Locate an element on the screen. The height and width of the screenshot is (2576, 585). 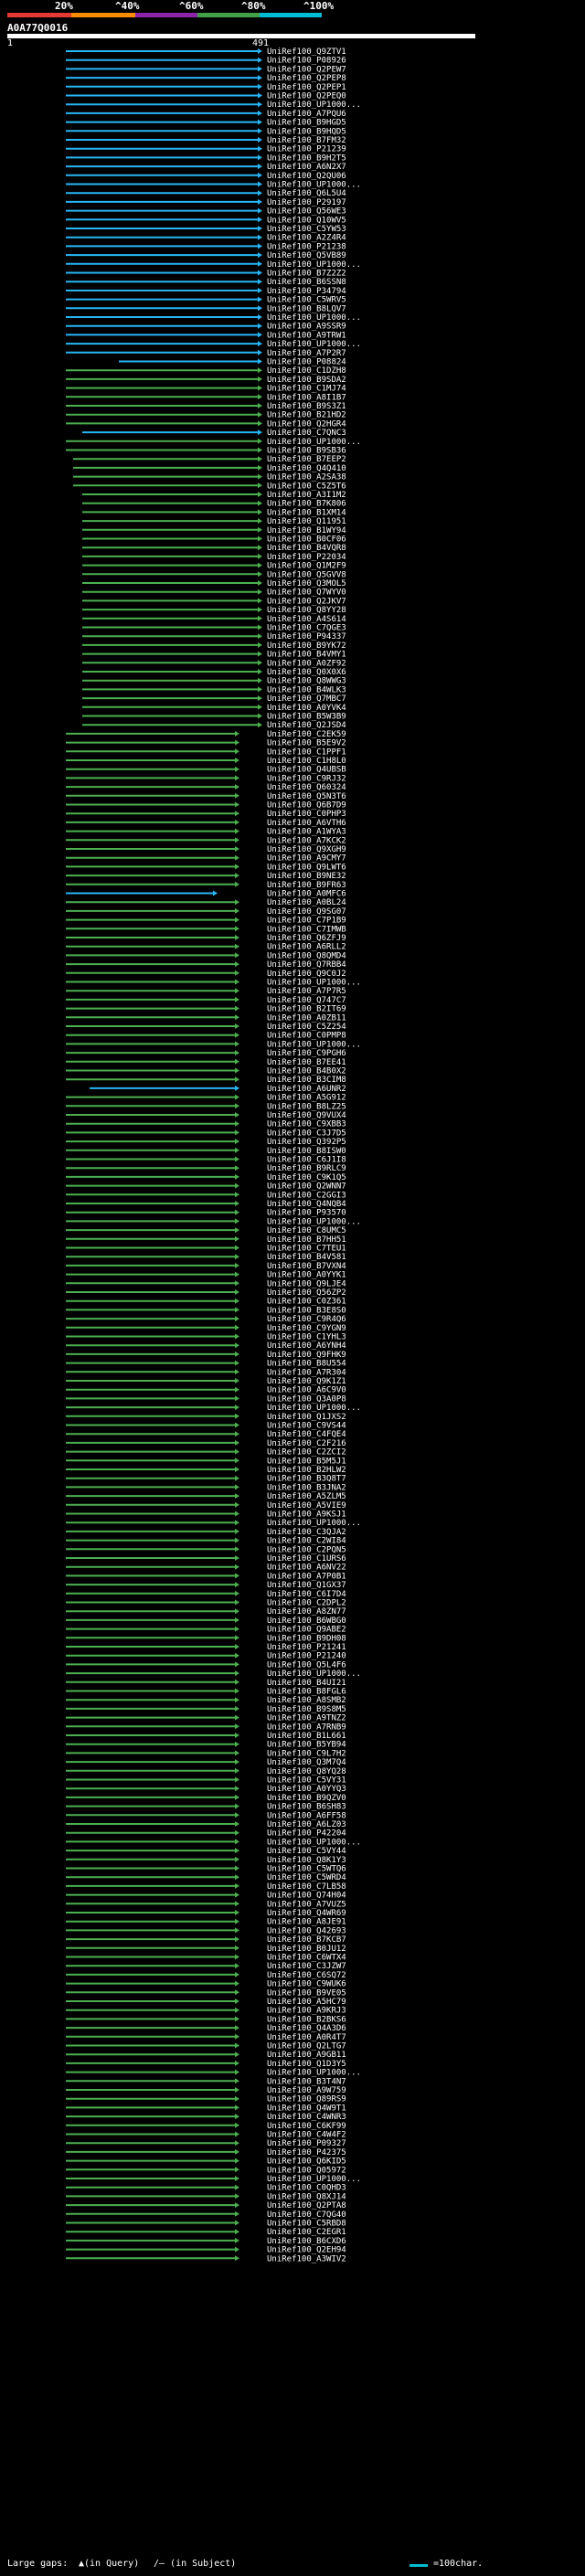
hit-label: UniRef100_Q6ZFJ9 is located at coordinates (307, 938).